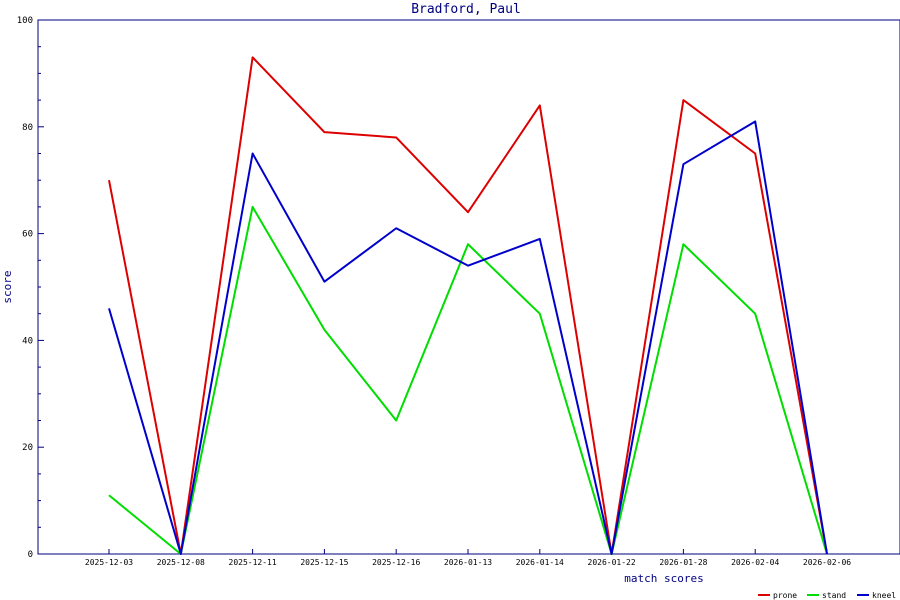 The height and width of the screenshot is (600, 900). I want to click on x-tick-label: 2025-12-11, so click(253, 562).